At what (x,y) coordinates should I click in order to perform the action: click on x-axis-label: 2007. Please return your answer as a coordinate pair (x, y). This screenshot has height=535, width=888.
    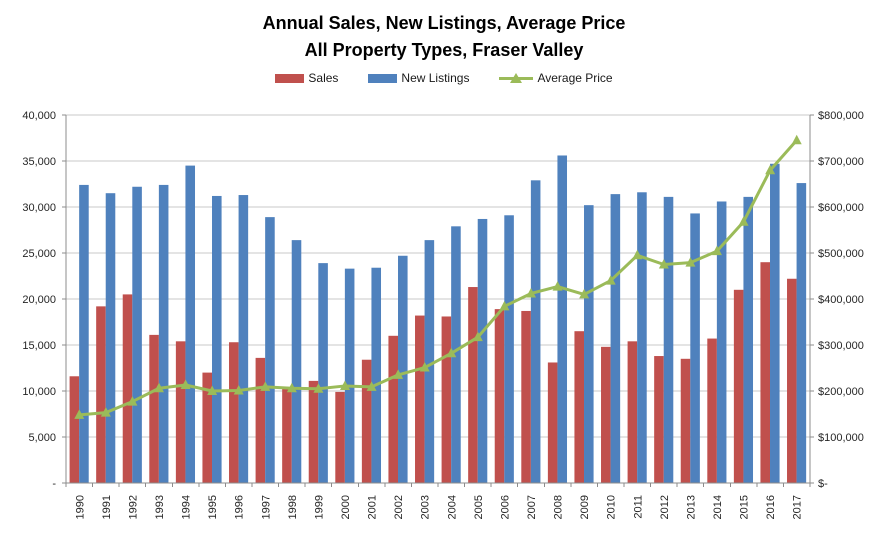
    Looking at the image, I should click on (532, 507).